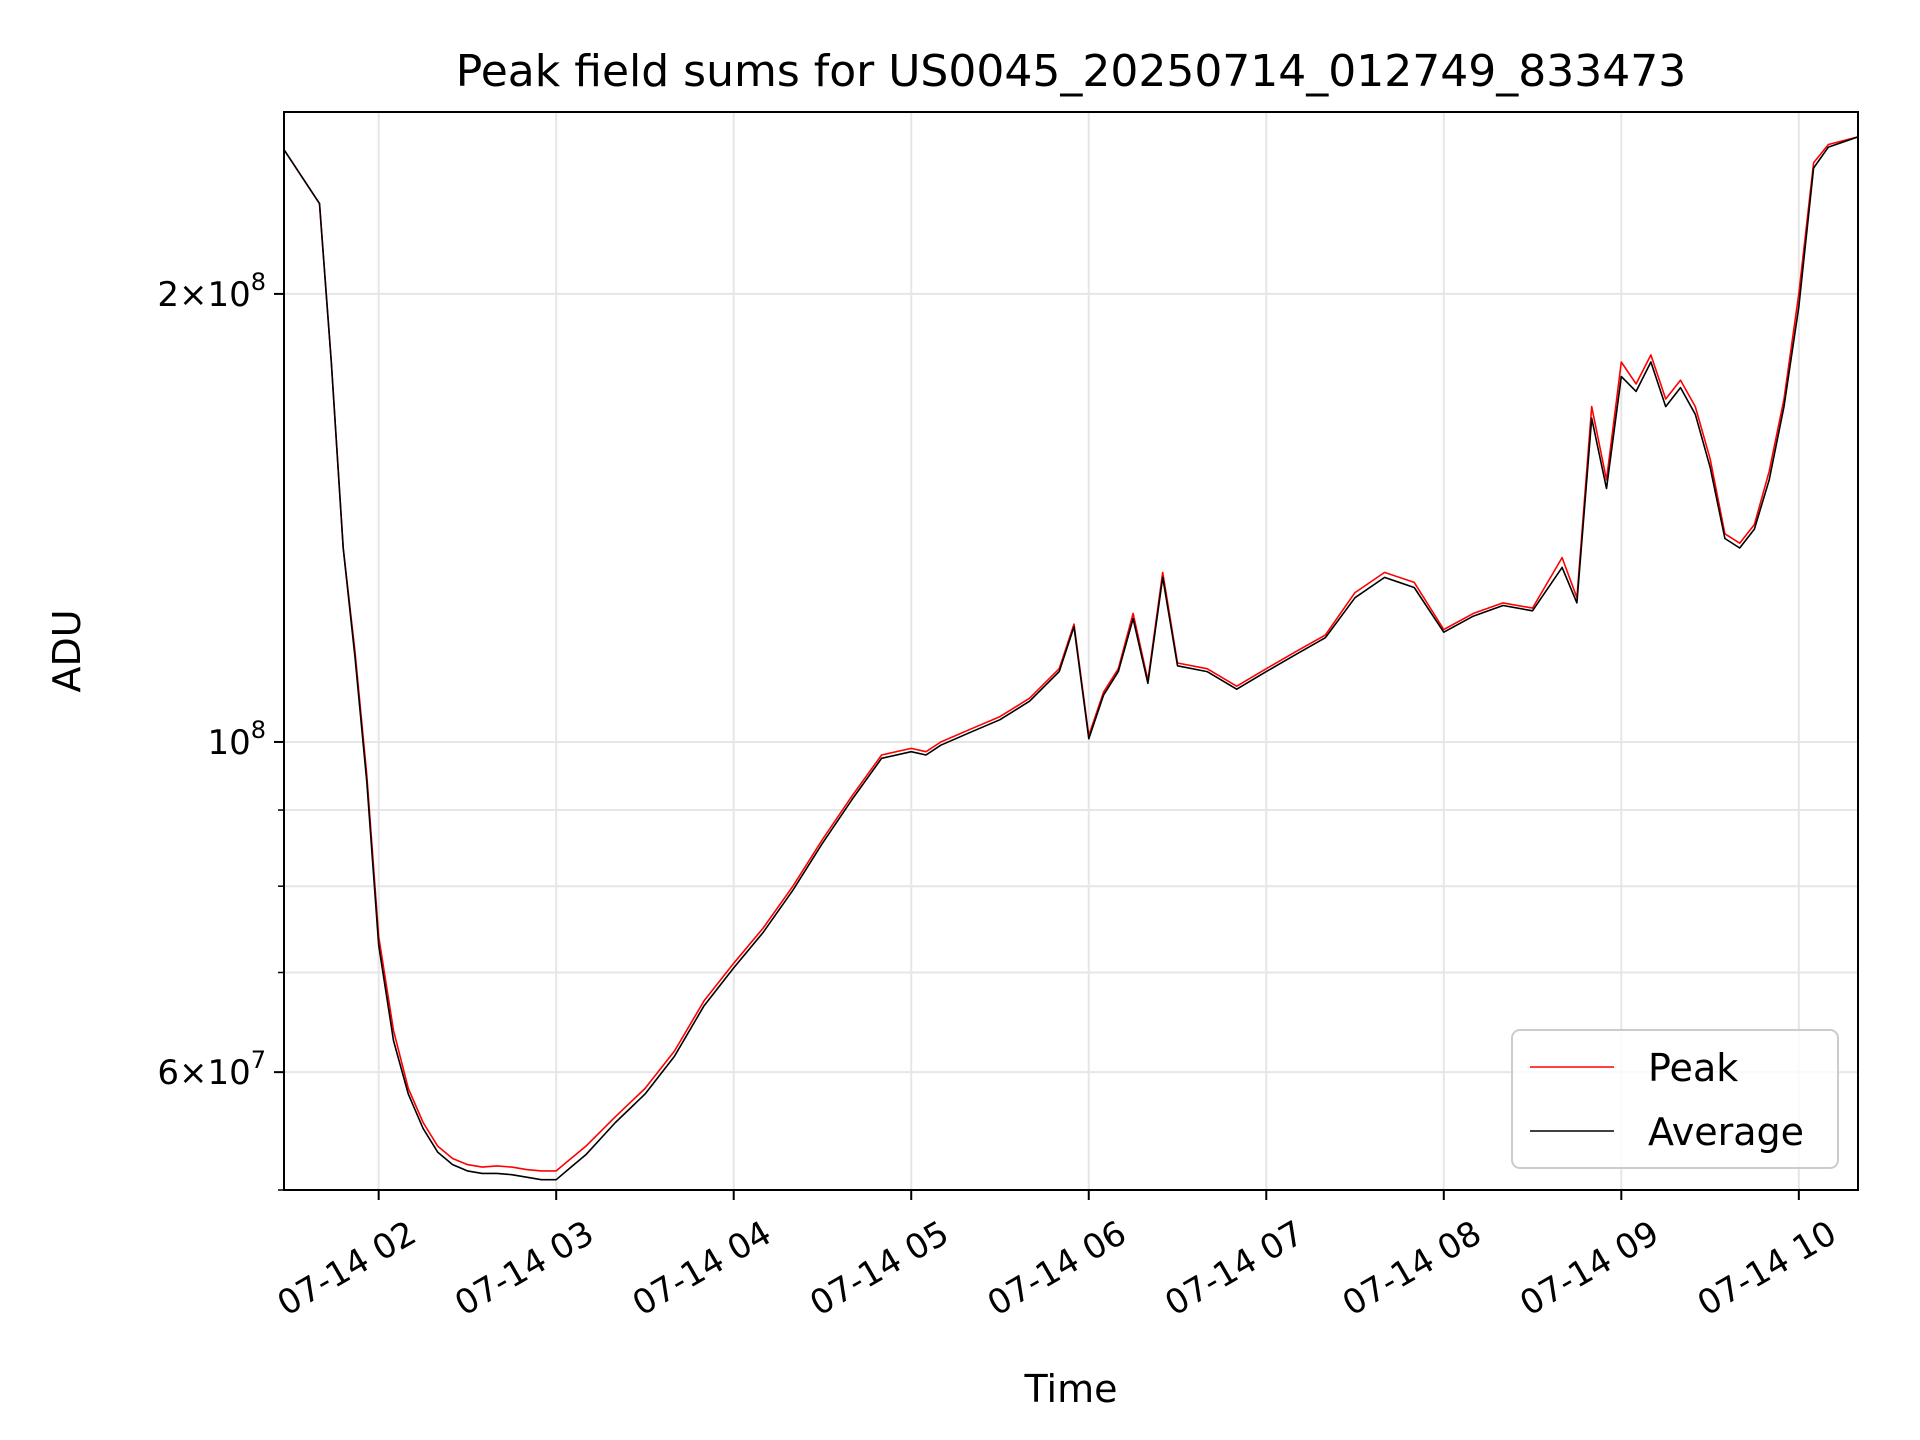 The width and height of the screenshot is (1920, 1440). Describe the element at coordinates (236, 739) in the screenshot. I see `y-tick-label: 108` at that location.